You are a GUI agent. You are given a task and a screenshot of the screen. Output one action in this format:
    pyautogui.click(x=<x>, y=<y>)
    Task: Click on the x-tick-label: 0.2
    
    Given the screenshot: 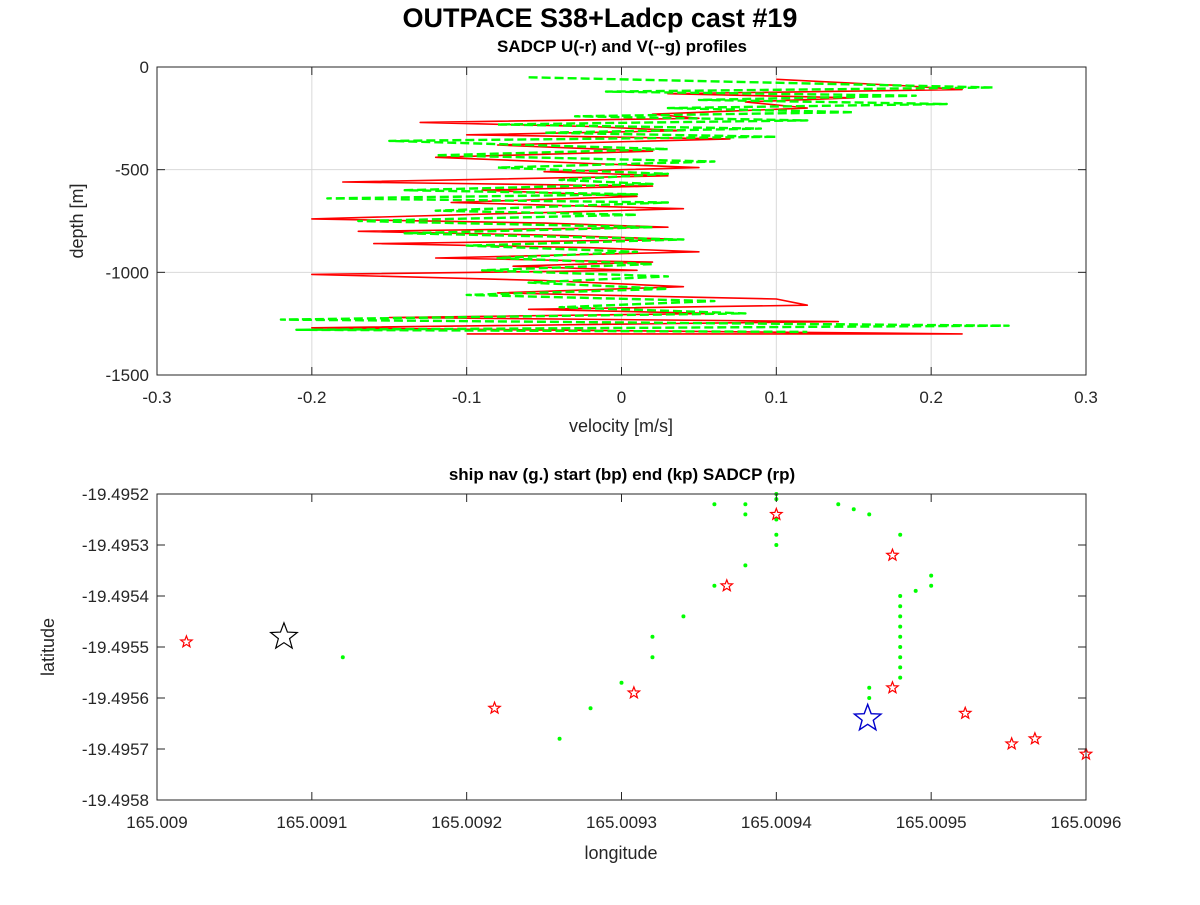 What is the action you would take?
    pyautogui.click(x=931, y=397)
    